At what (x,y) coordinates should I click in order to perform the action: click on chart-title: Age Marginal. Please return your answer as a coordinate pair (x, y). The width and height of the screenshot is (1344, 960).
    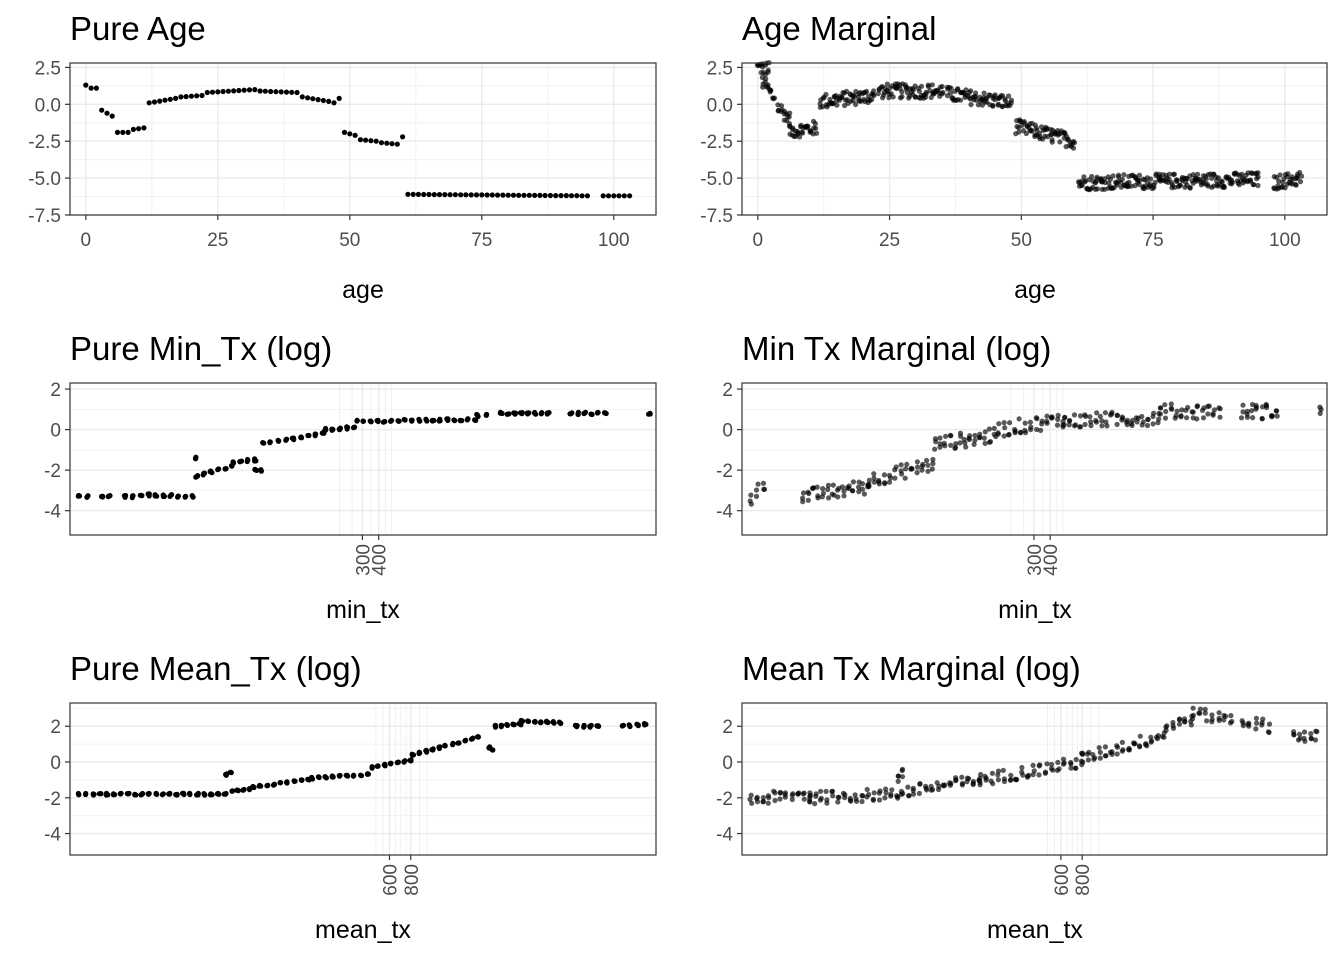
    Looking at the image, I should click on (839, 28).